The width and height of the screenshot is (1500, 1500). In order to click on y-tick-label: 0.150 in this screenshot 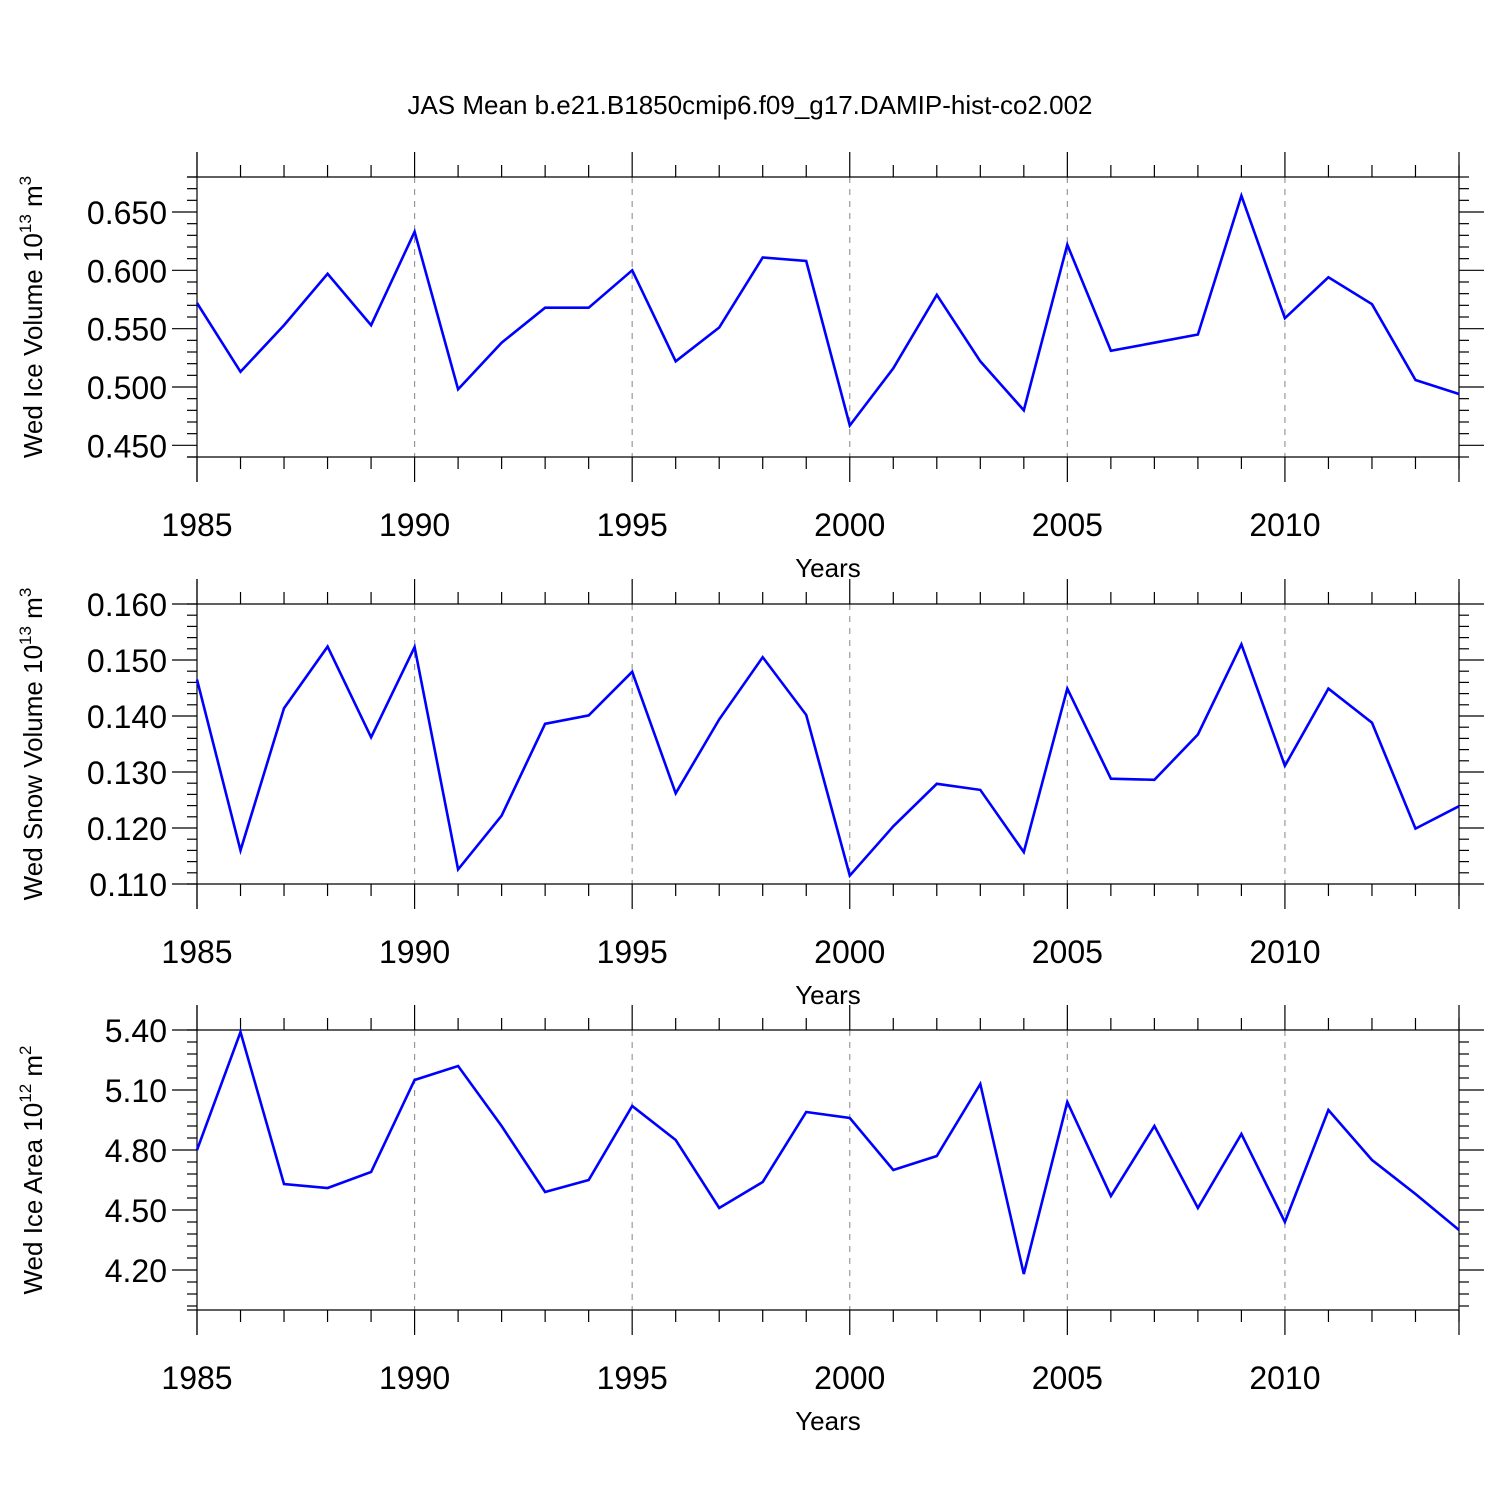, I will do `click(127, 661)`.